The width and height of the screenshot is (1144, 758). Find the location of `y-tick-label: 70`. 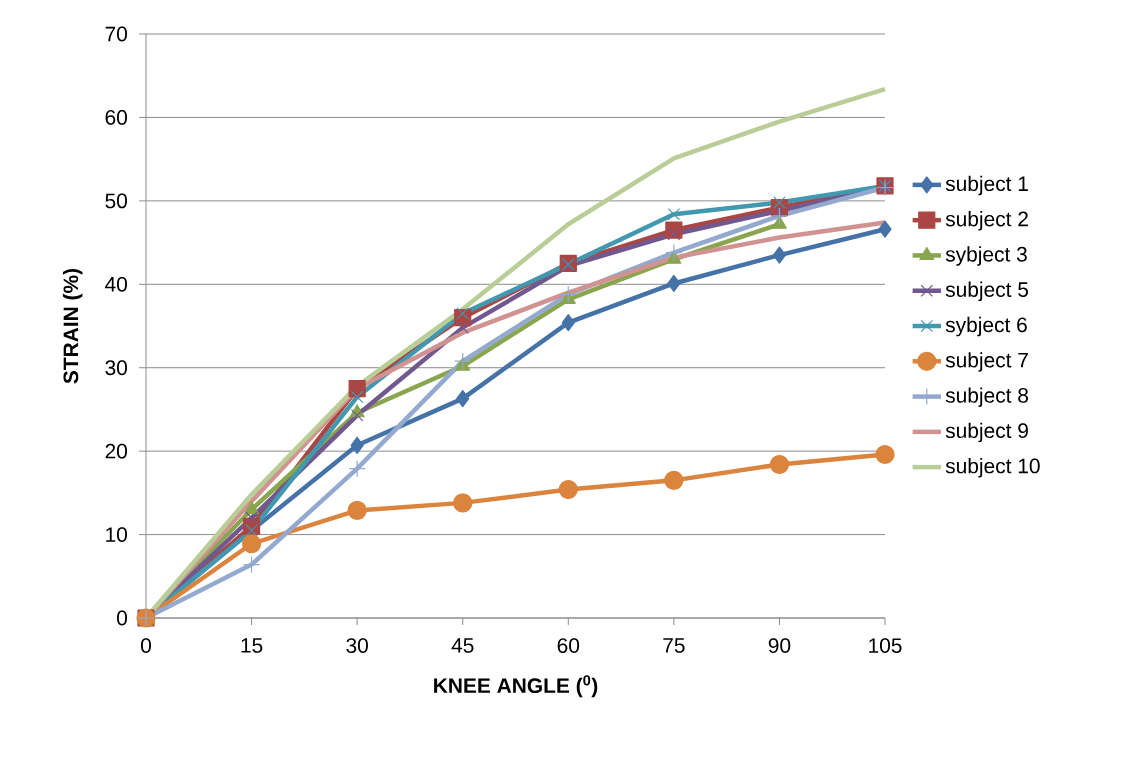

y-tick-label: 70 is located at coordinates (116, 34).